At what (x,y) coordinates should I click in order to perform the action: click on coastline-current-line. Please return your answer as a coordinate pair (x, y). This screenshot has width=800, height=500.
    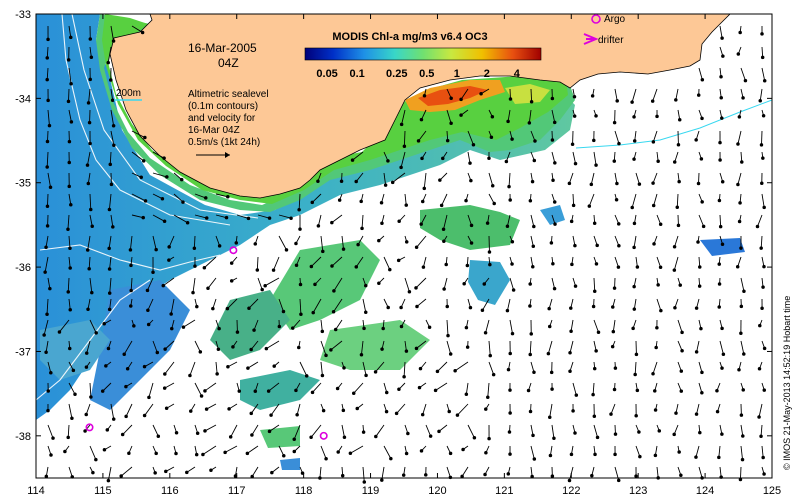
    Looking at the image, I should click on (674, 124).